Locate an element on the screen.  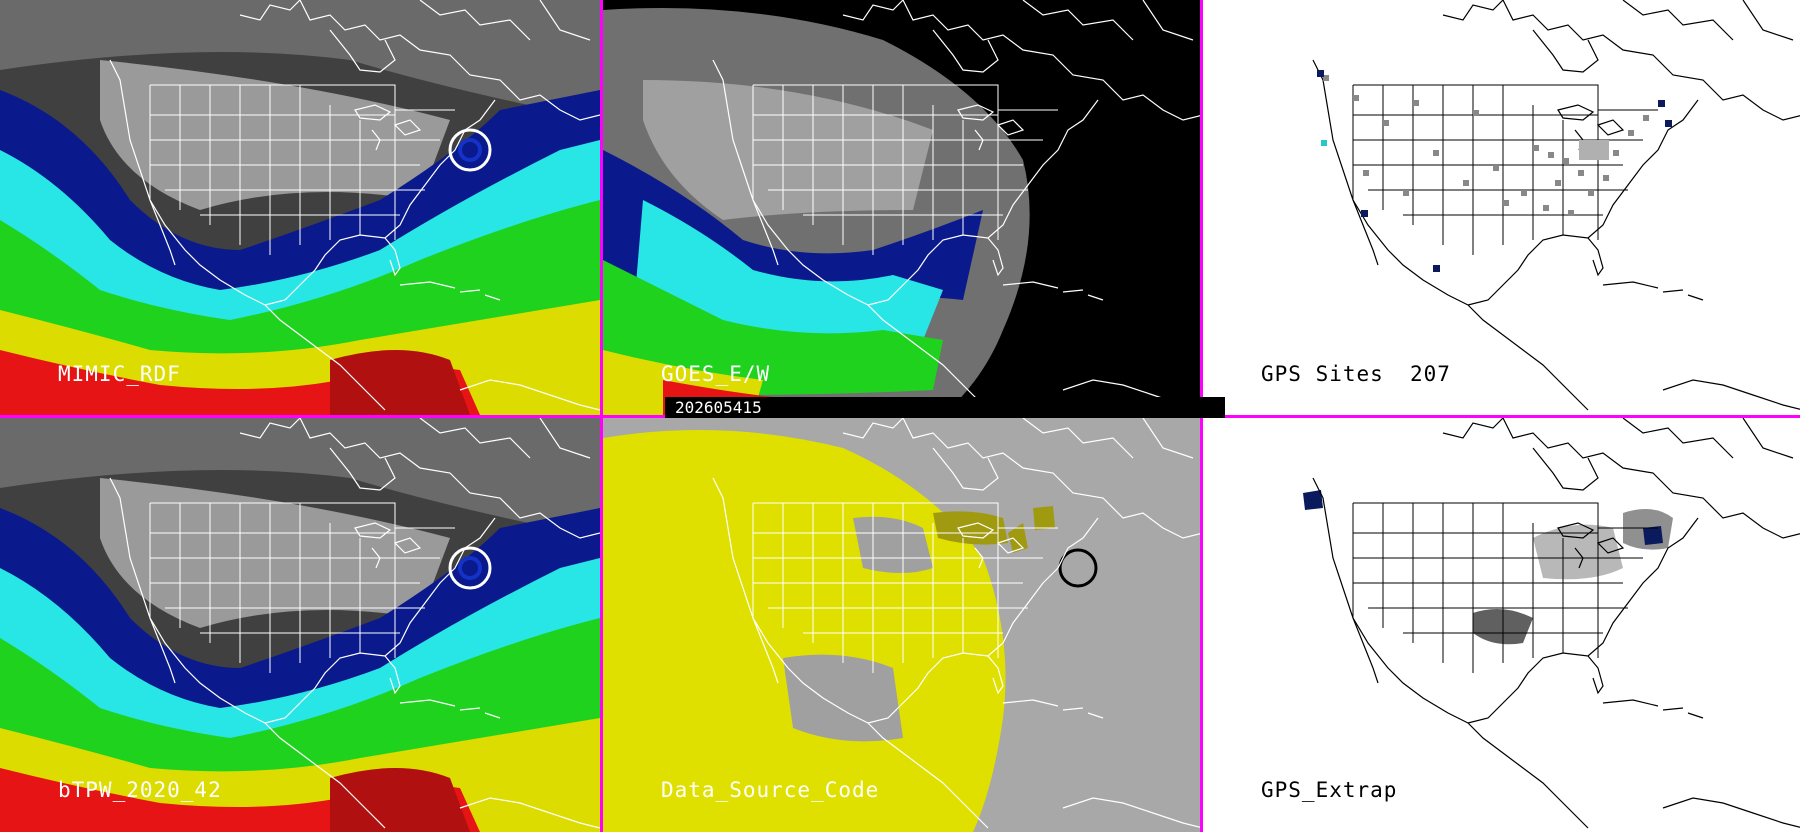
panel-label: bTPW_2020_42 is located at coordinates (140, 790).